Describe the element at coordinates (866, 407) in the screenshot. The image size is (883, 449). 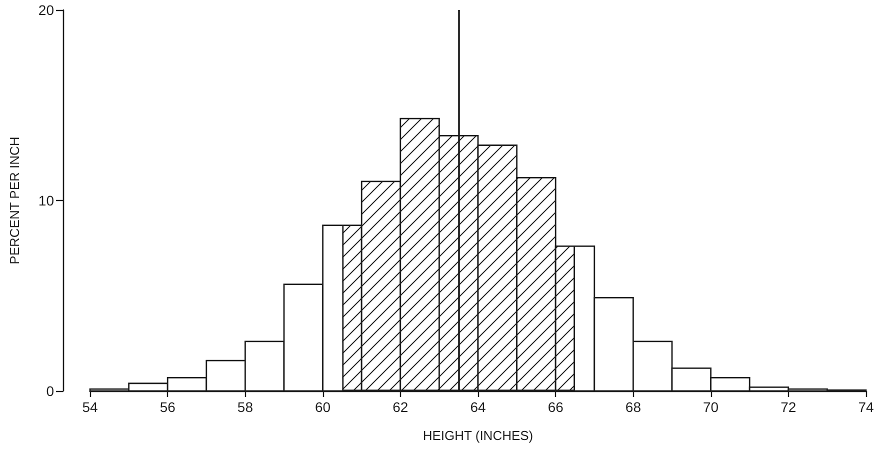
I see `x-tick-label: 74` at that location.